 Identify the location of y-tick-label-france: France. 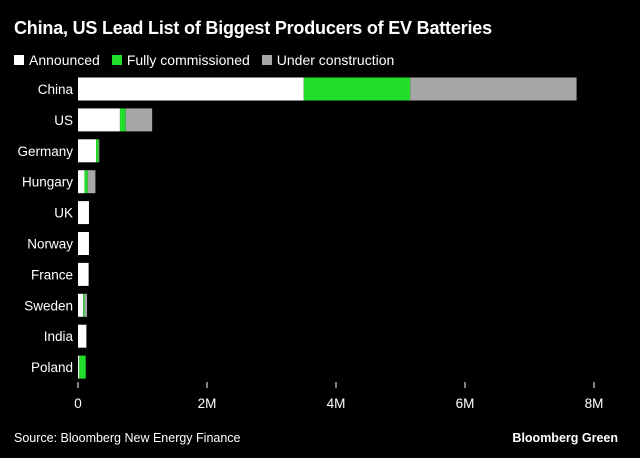
(52, 274).